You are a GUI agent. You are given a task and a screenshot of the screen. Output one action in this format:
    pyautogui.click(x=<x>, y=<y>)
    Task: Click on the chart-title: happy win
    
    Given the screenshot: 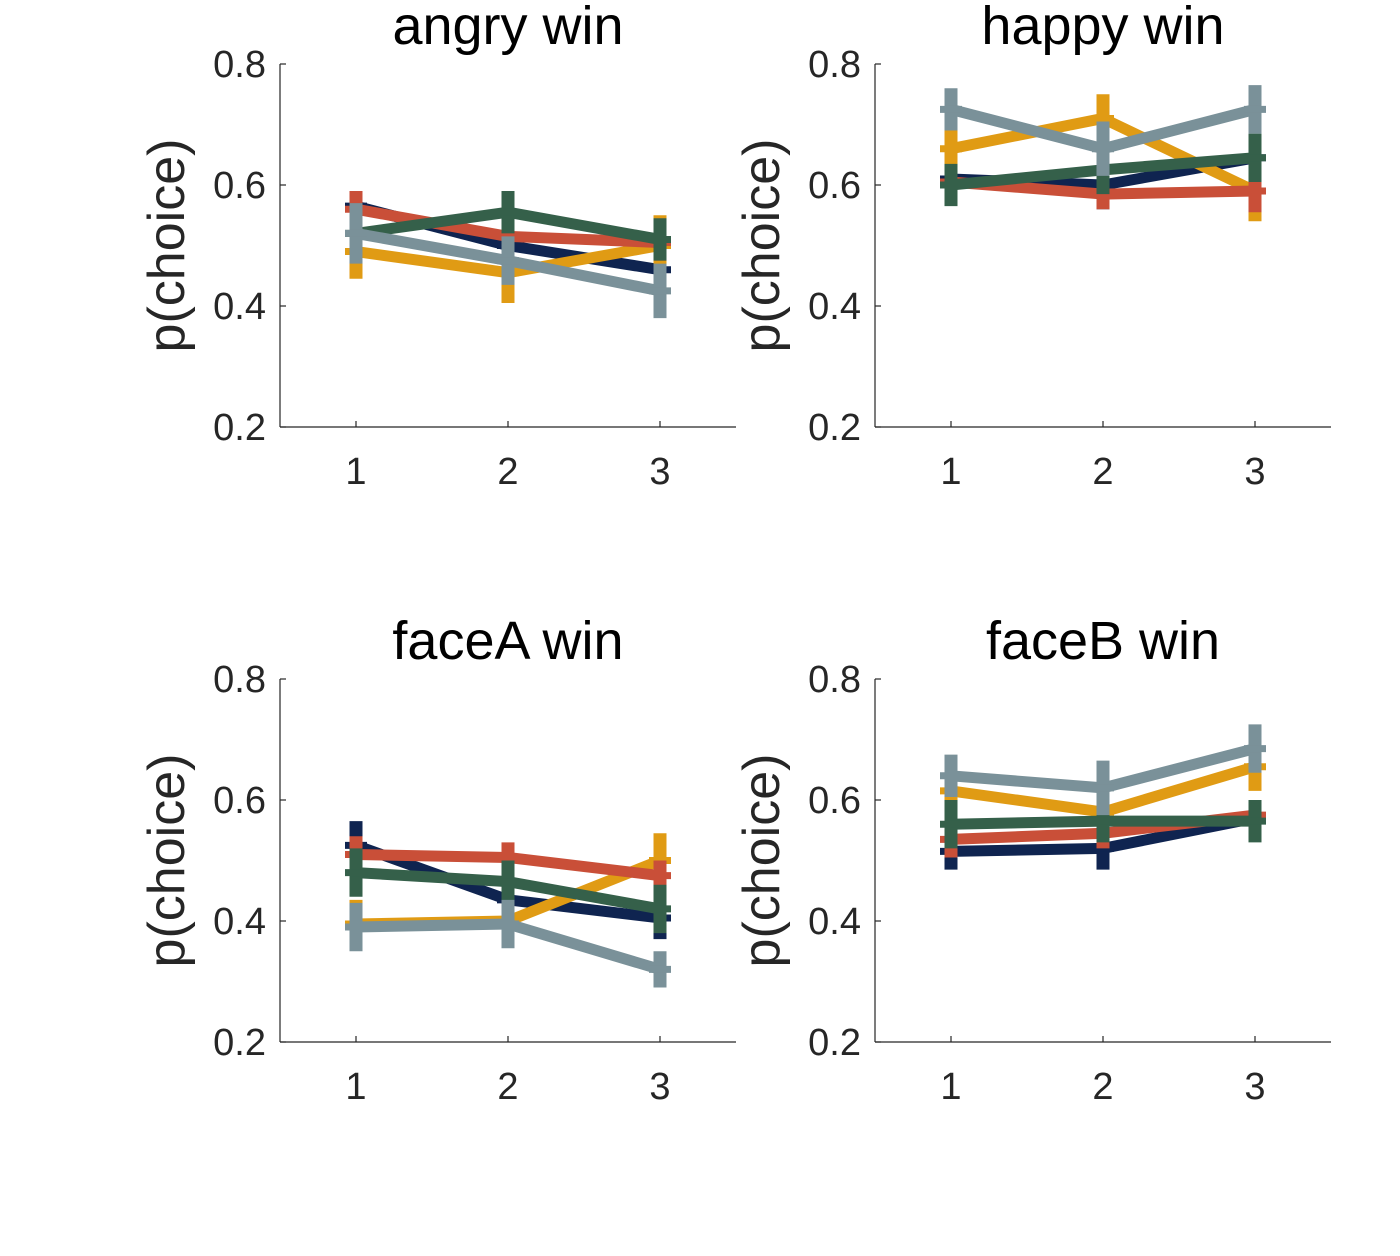 What is the action you would take?
    pyautogui.click(x=1102, y=28)
    